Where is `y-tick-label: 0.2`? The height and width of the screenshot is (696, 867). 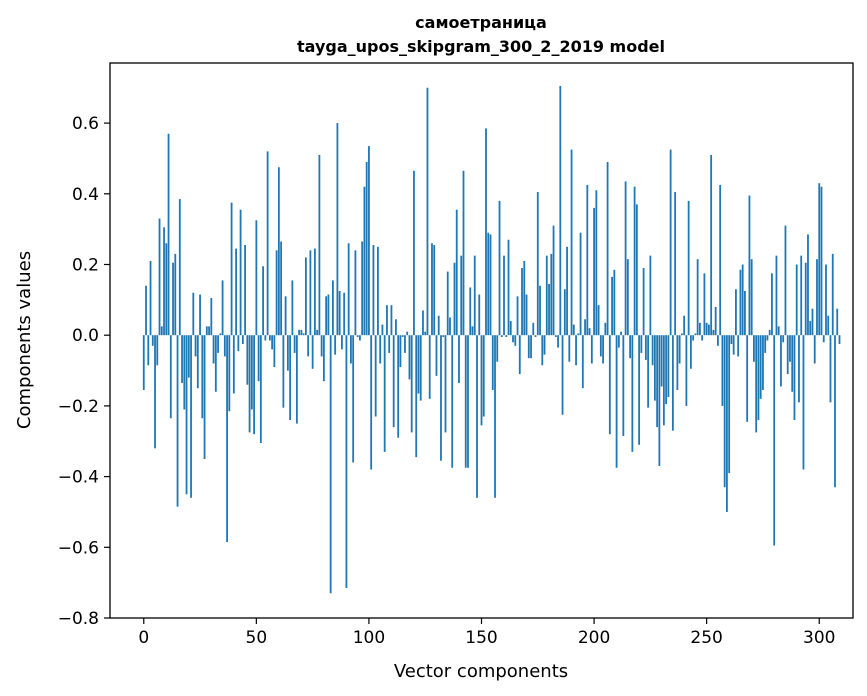
y-tick-label: 0.2 is located at coordinates (85, 265).